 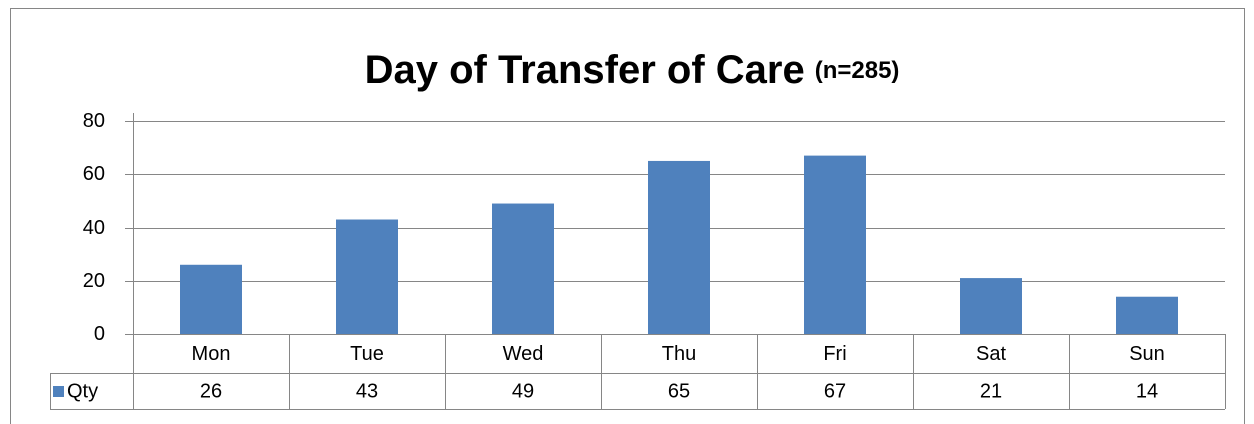 What do you see at coordinates (1147, 391) in the screenshot?
I see `table-value: 14` at bounding box center [1147, 391].